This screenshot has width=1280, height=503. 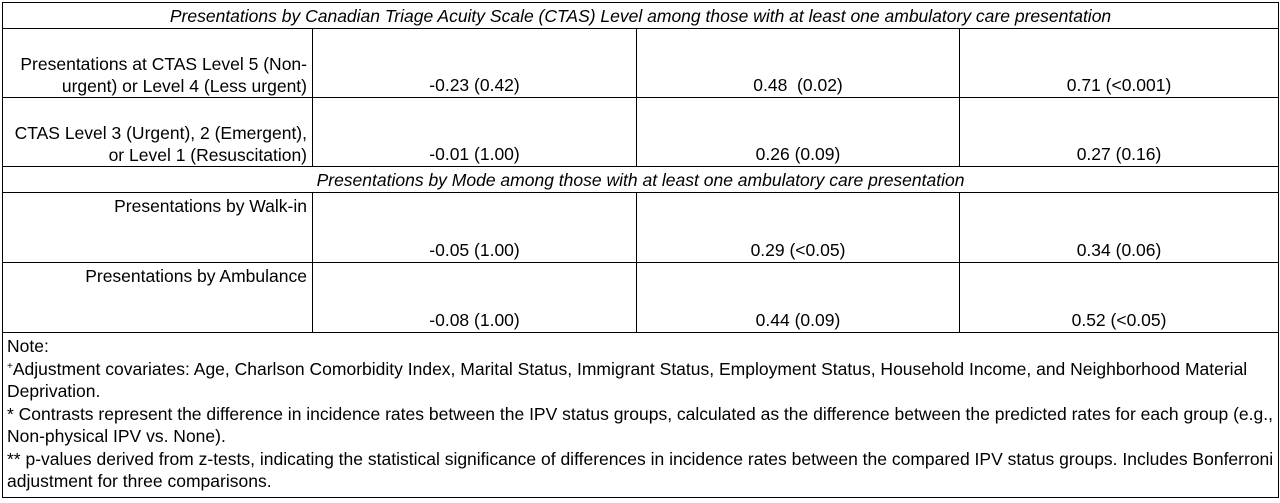 What do you see at coordinates (474, 227) in the screenshot?
I see `table-cell: -0.05 (1.00)` at bounding box center [474, 227].